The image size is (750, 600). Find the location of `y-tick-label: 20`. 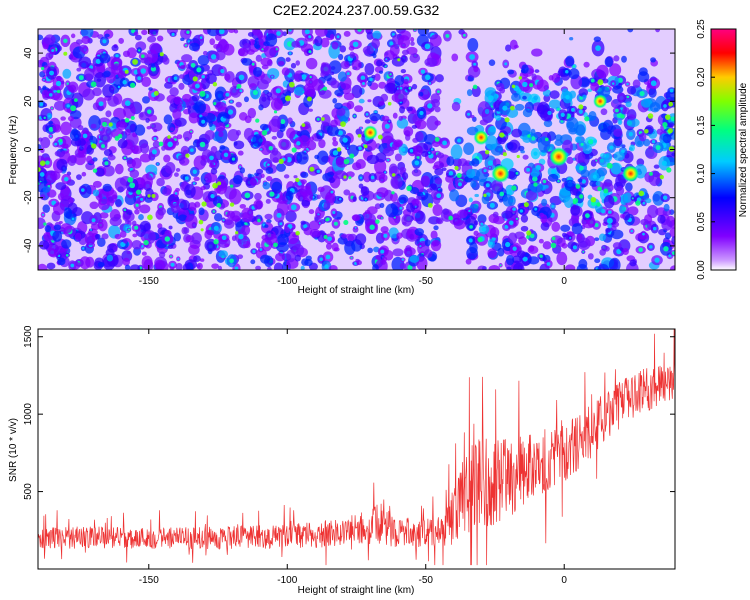

y-tick-label: 20 is located at coordinates (28, 101).